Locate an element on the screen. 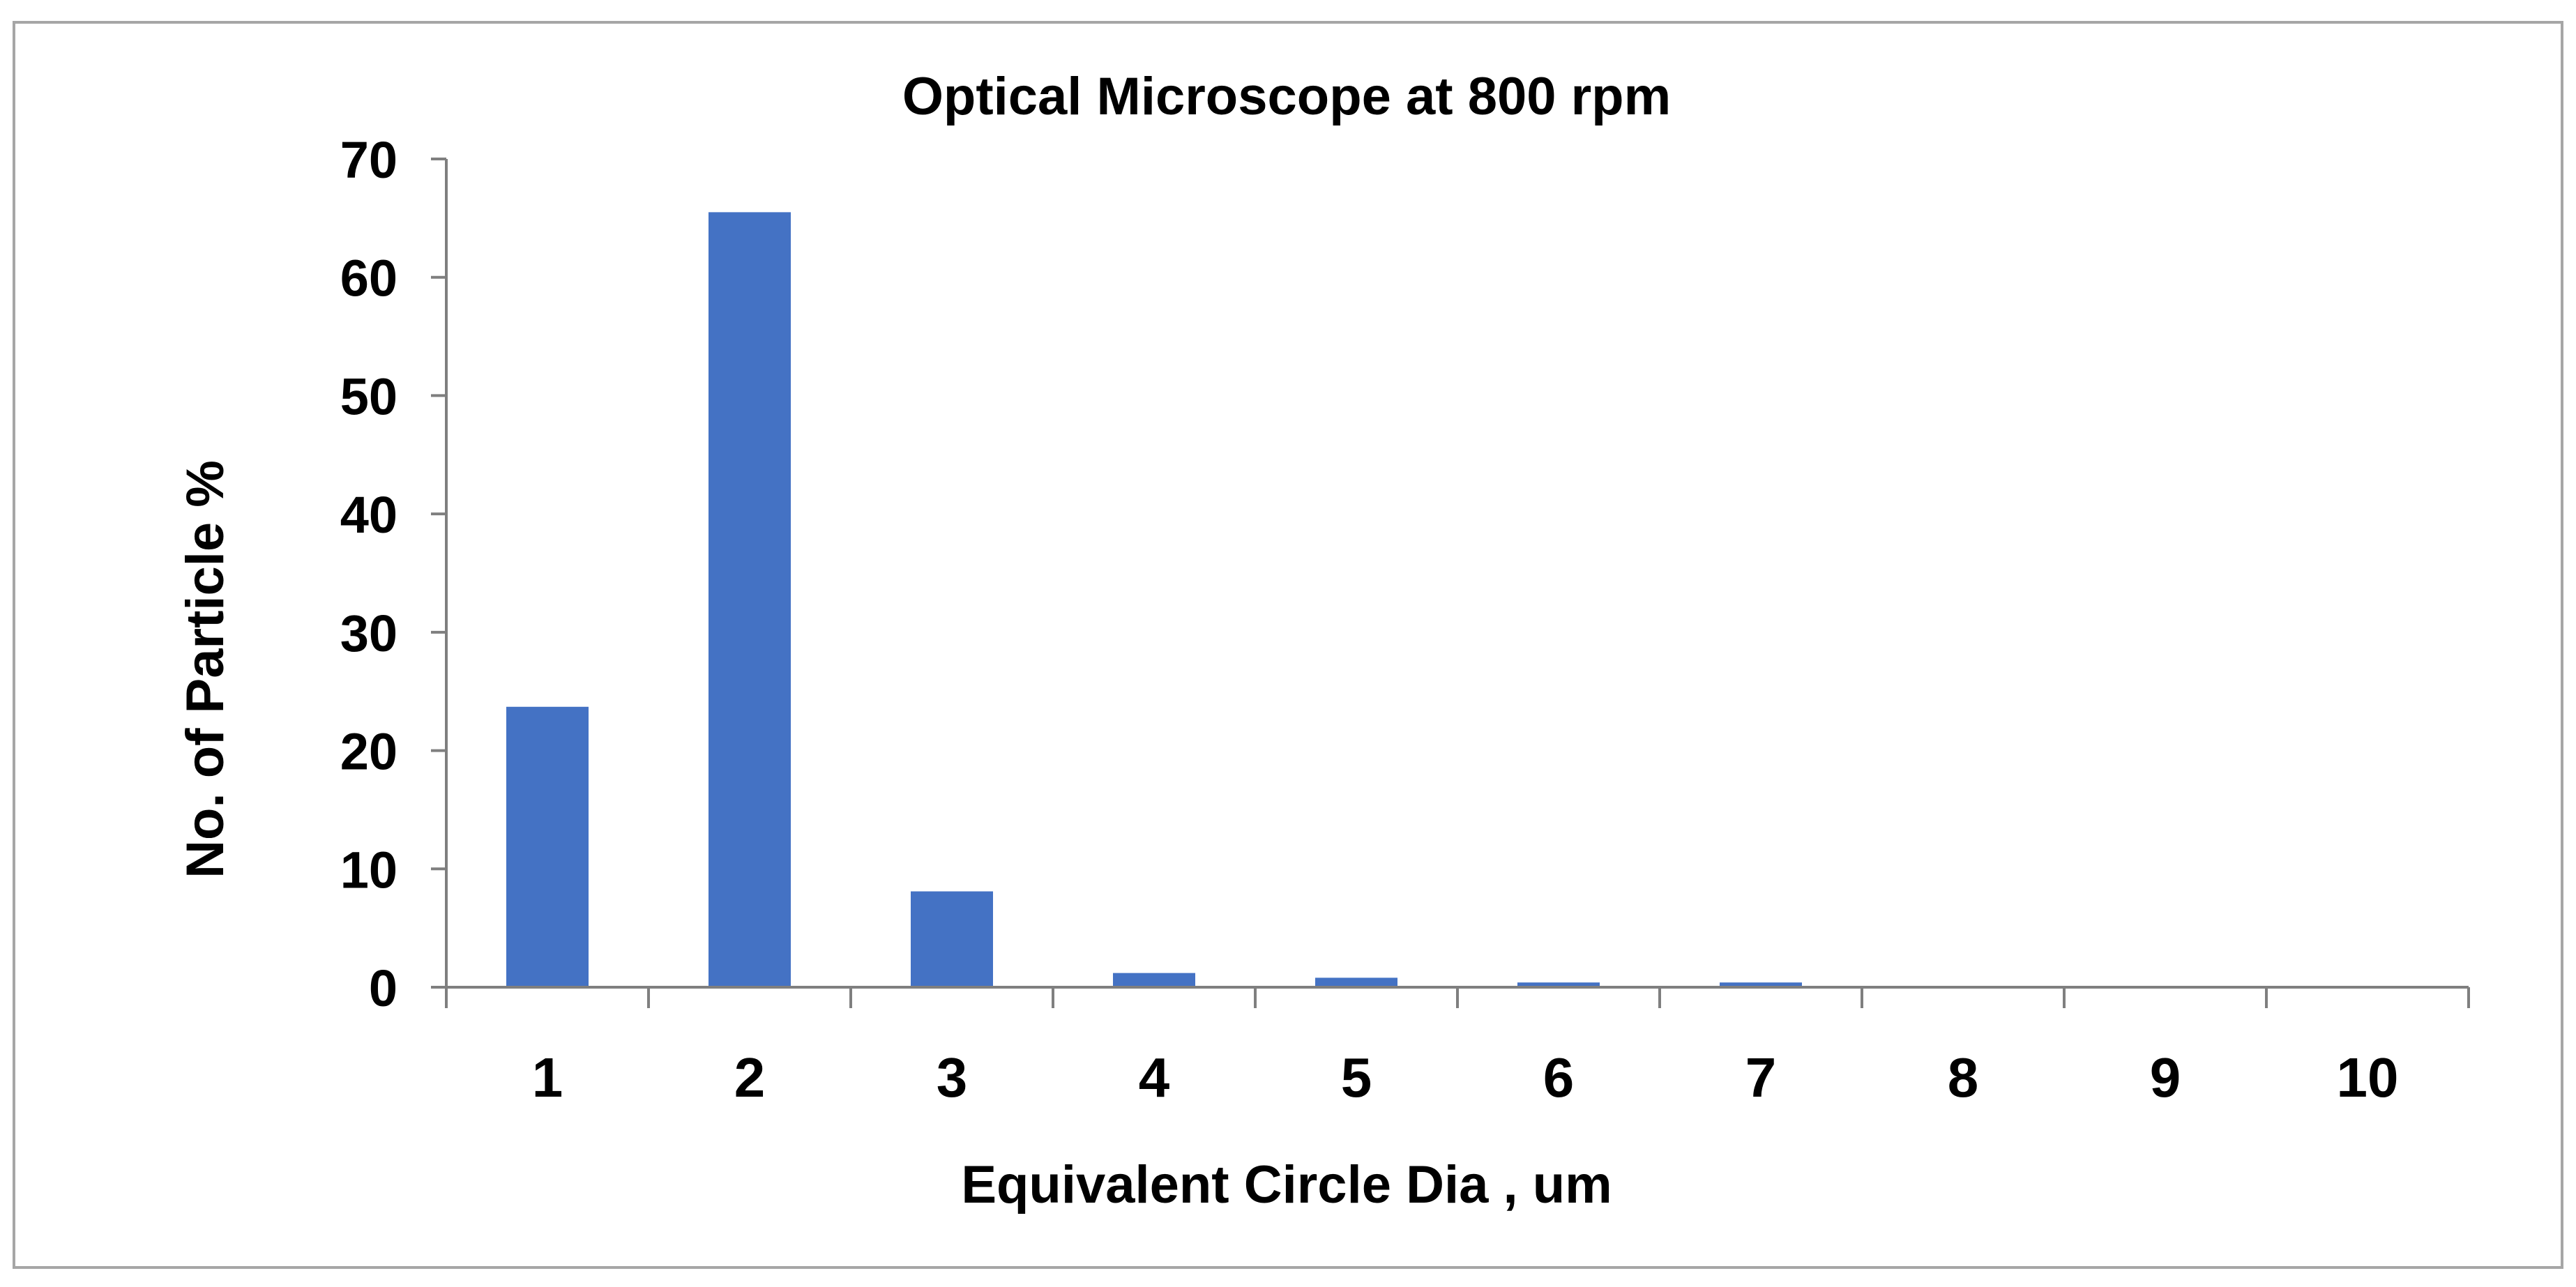 This screenshot has height=1287, width=2576. chart-title: Optical Microscope at 800 rpm is located at coordinates (1286, 96).